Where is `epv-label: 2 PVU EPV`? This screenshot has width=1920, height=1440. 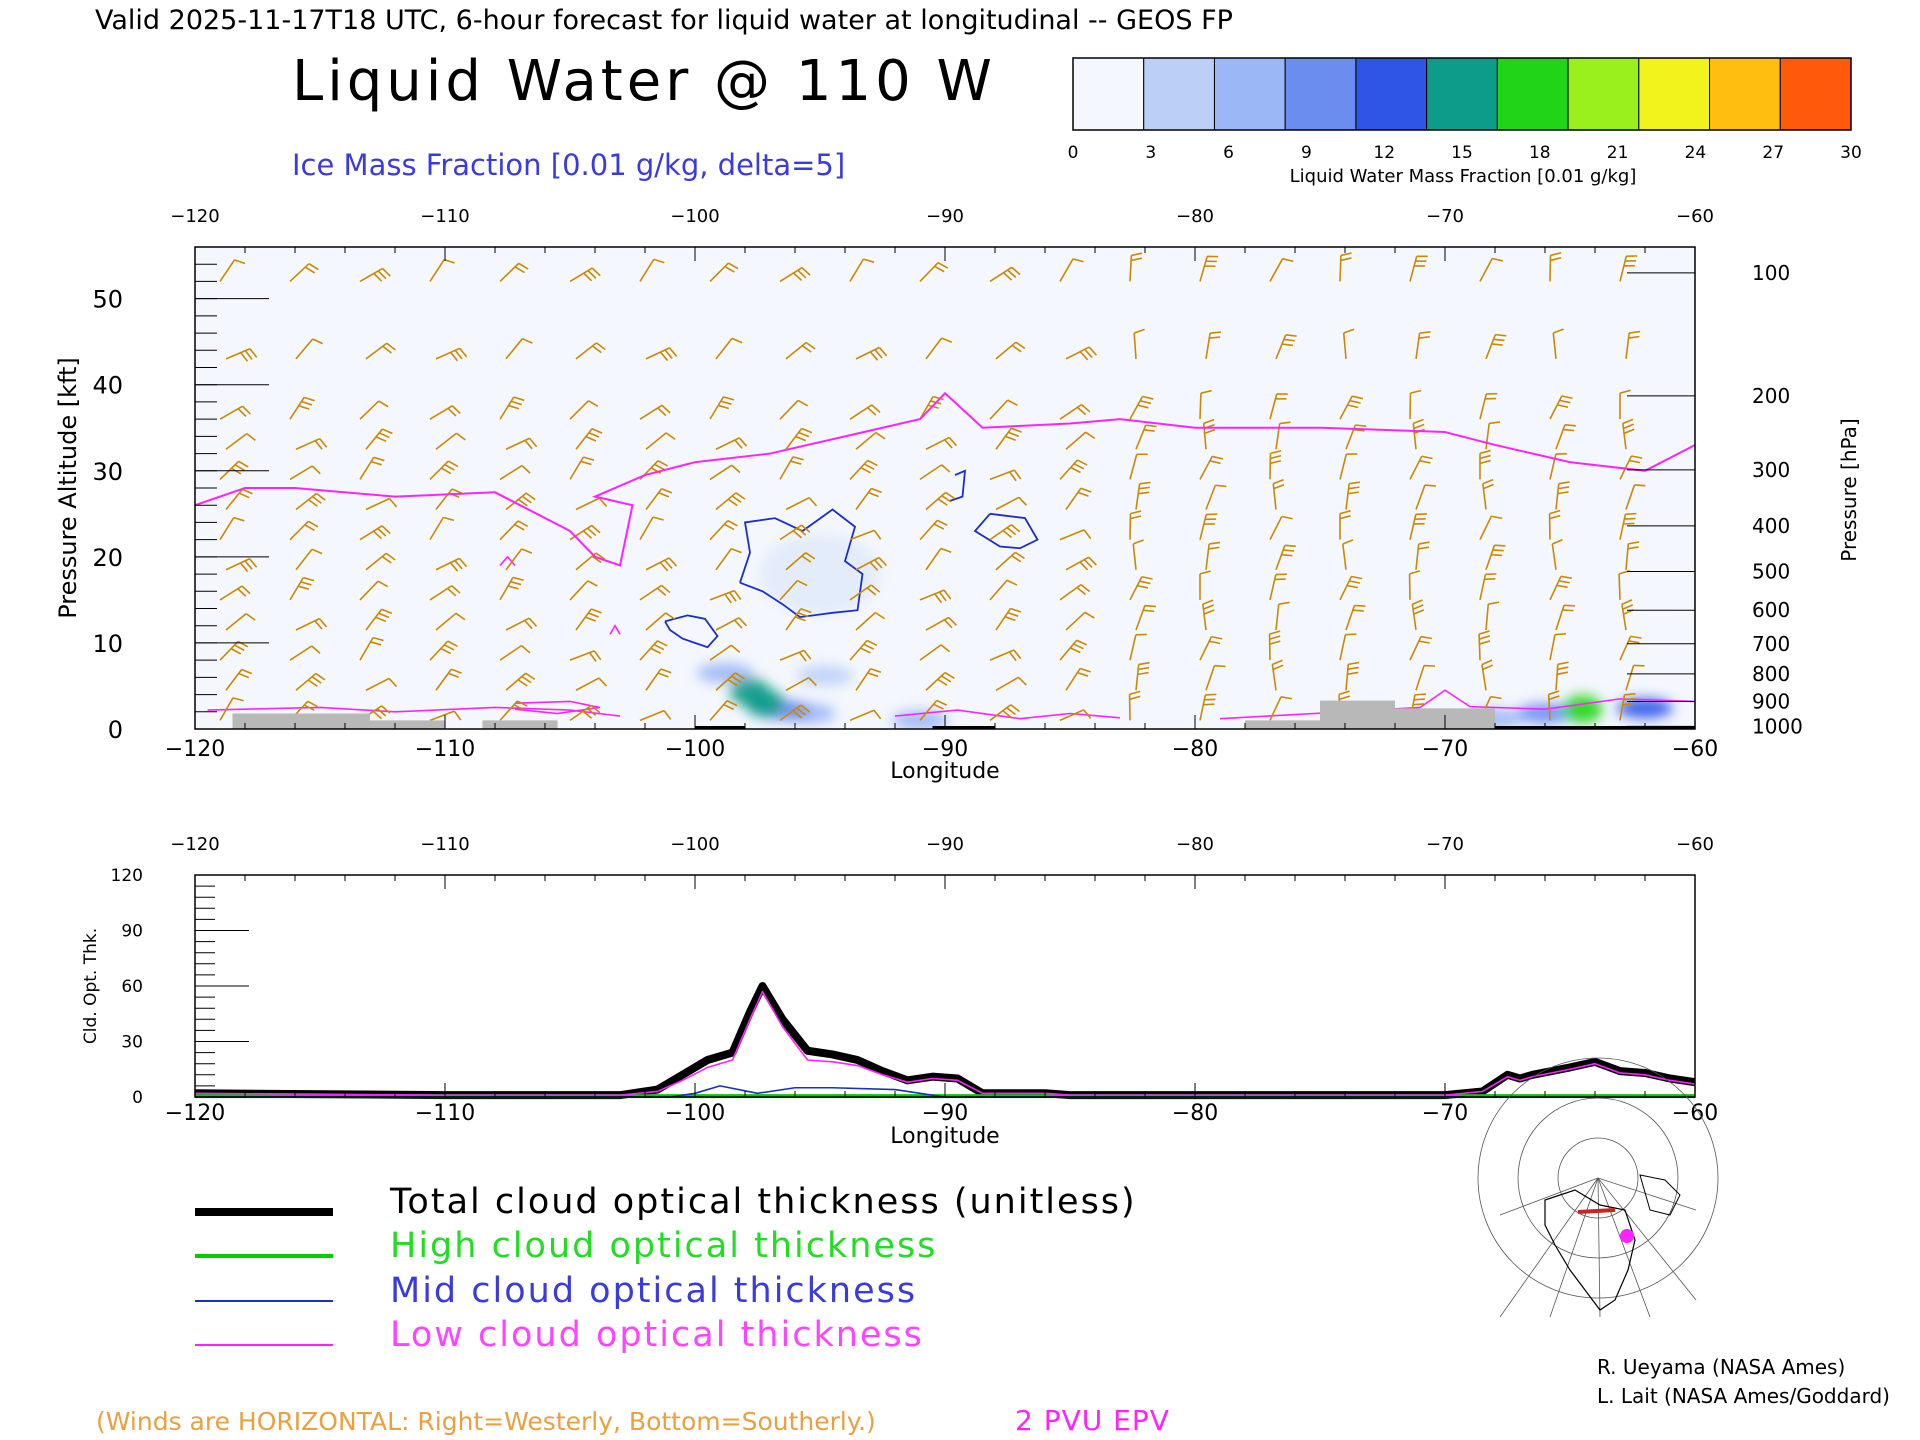 epv-label: 2 PVU EPV is located at coordinates (1092, 1420).